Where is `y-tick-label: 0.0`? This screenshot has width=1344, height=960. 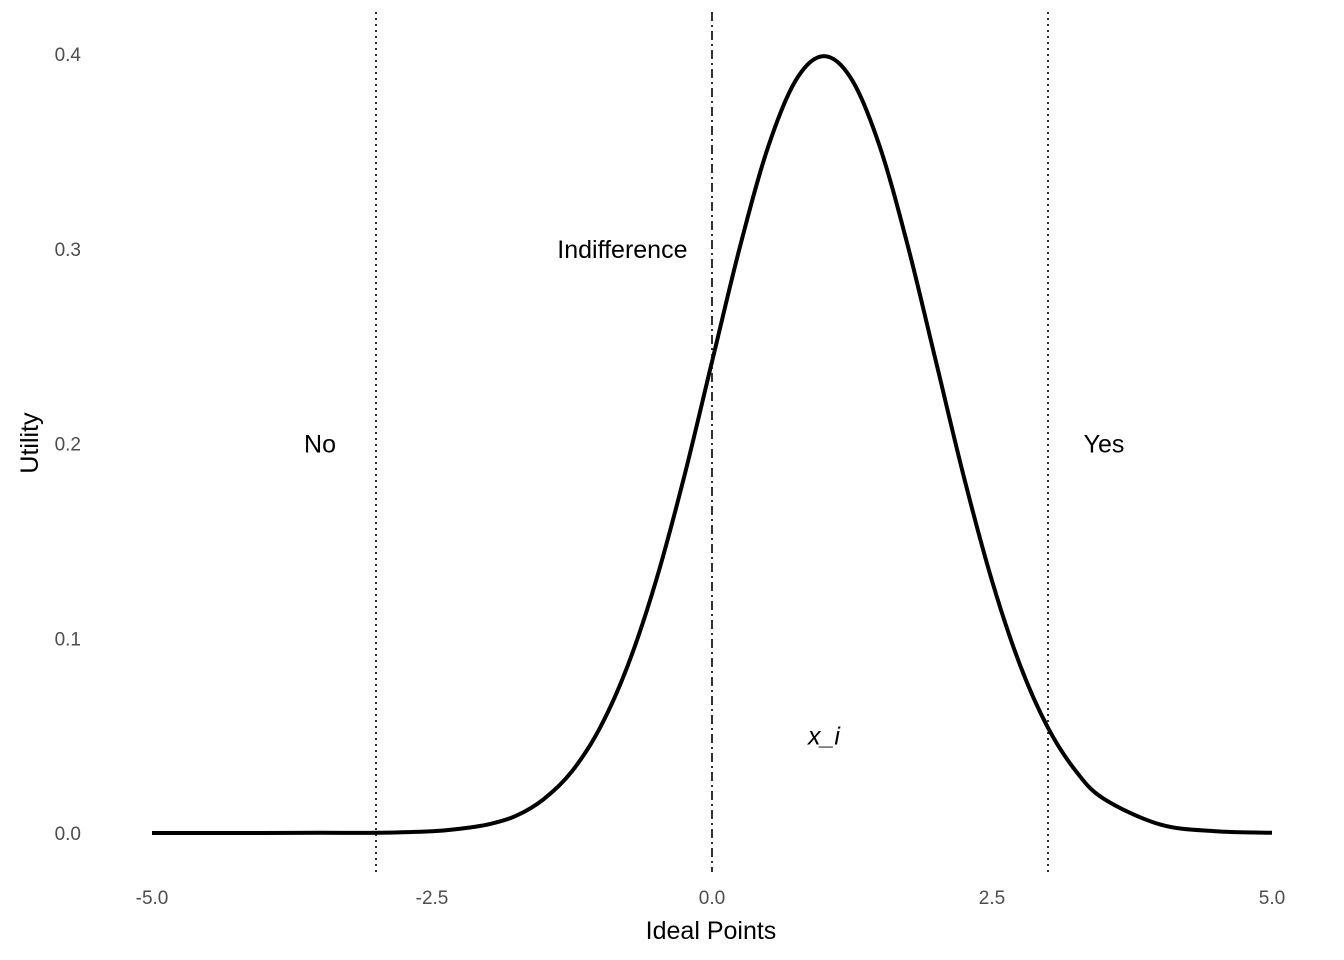
y-tick-label: 0.0 is located at coordinates (68, 834).